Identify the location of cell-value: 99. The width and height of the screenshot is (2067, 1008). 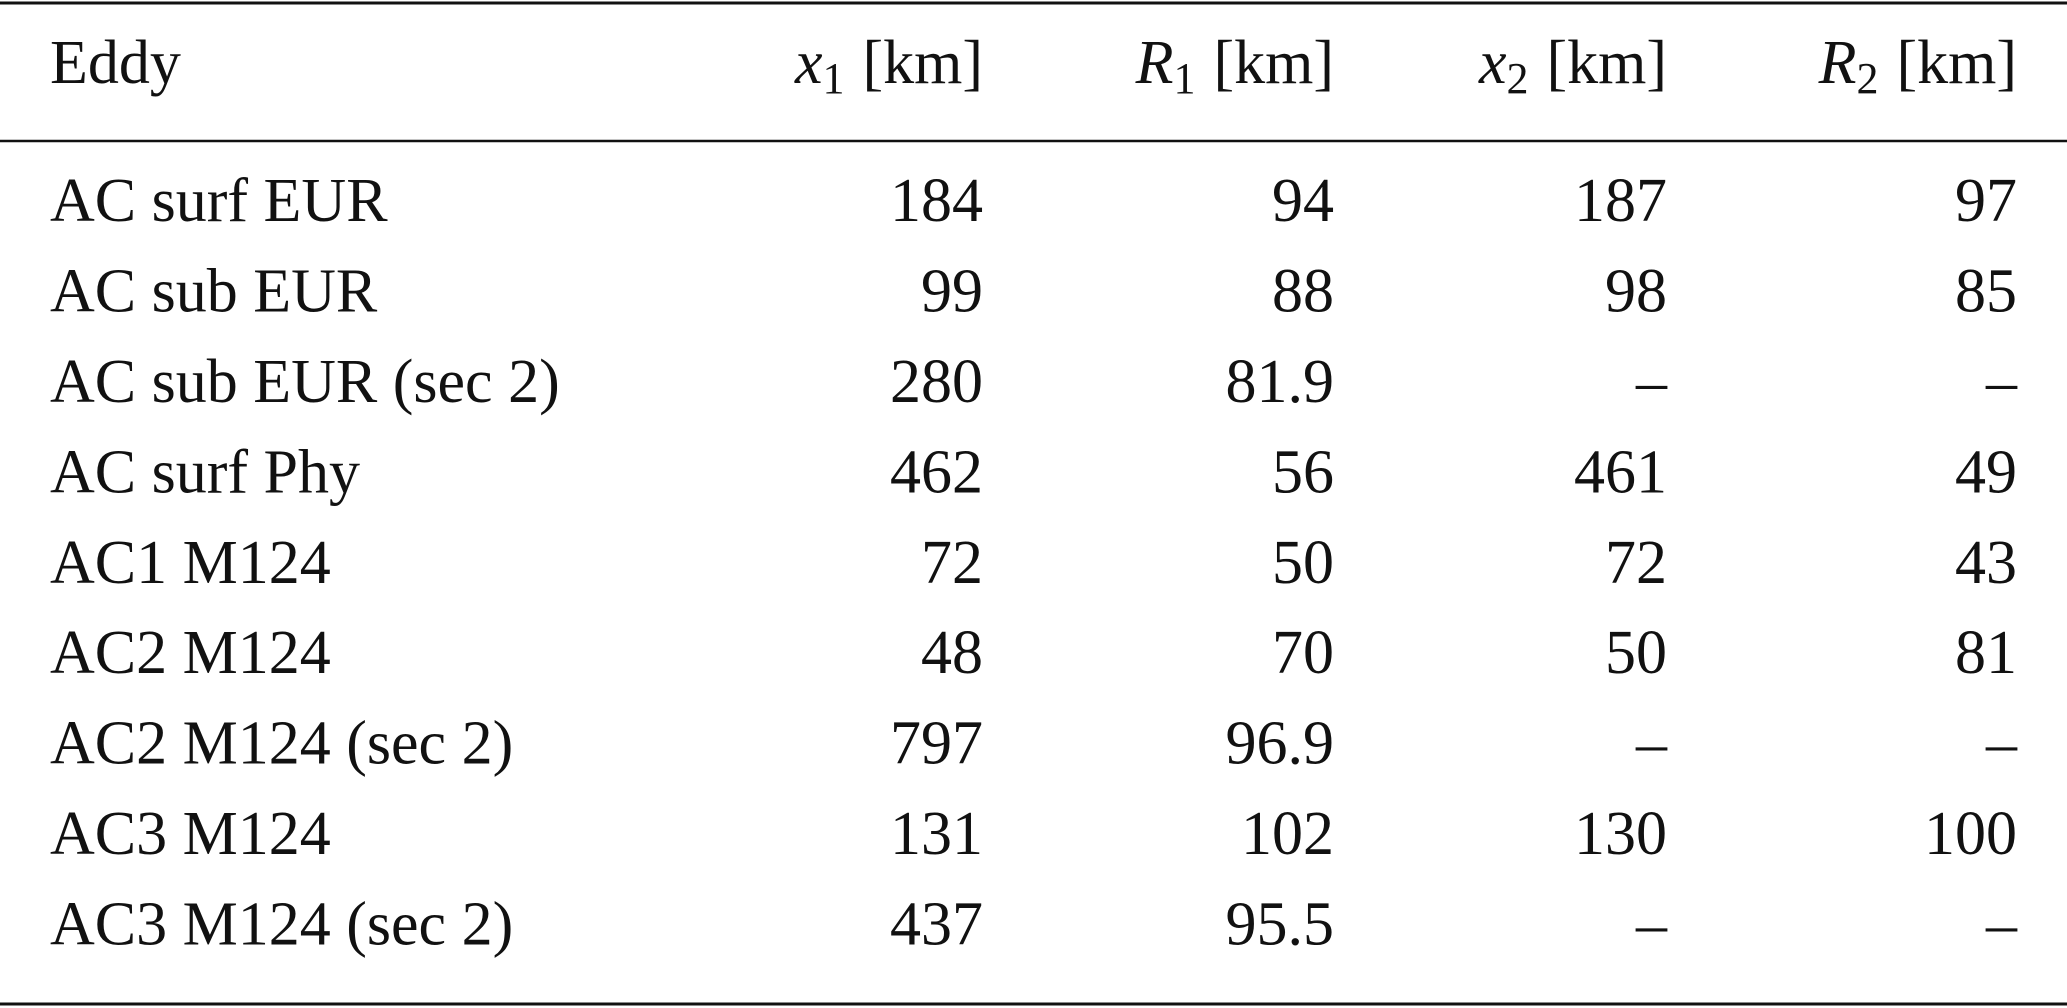
(952, 292).